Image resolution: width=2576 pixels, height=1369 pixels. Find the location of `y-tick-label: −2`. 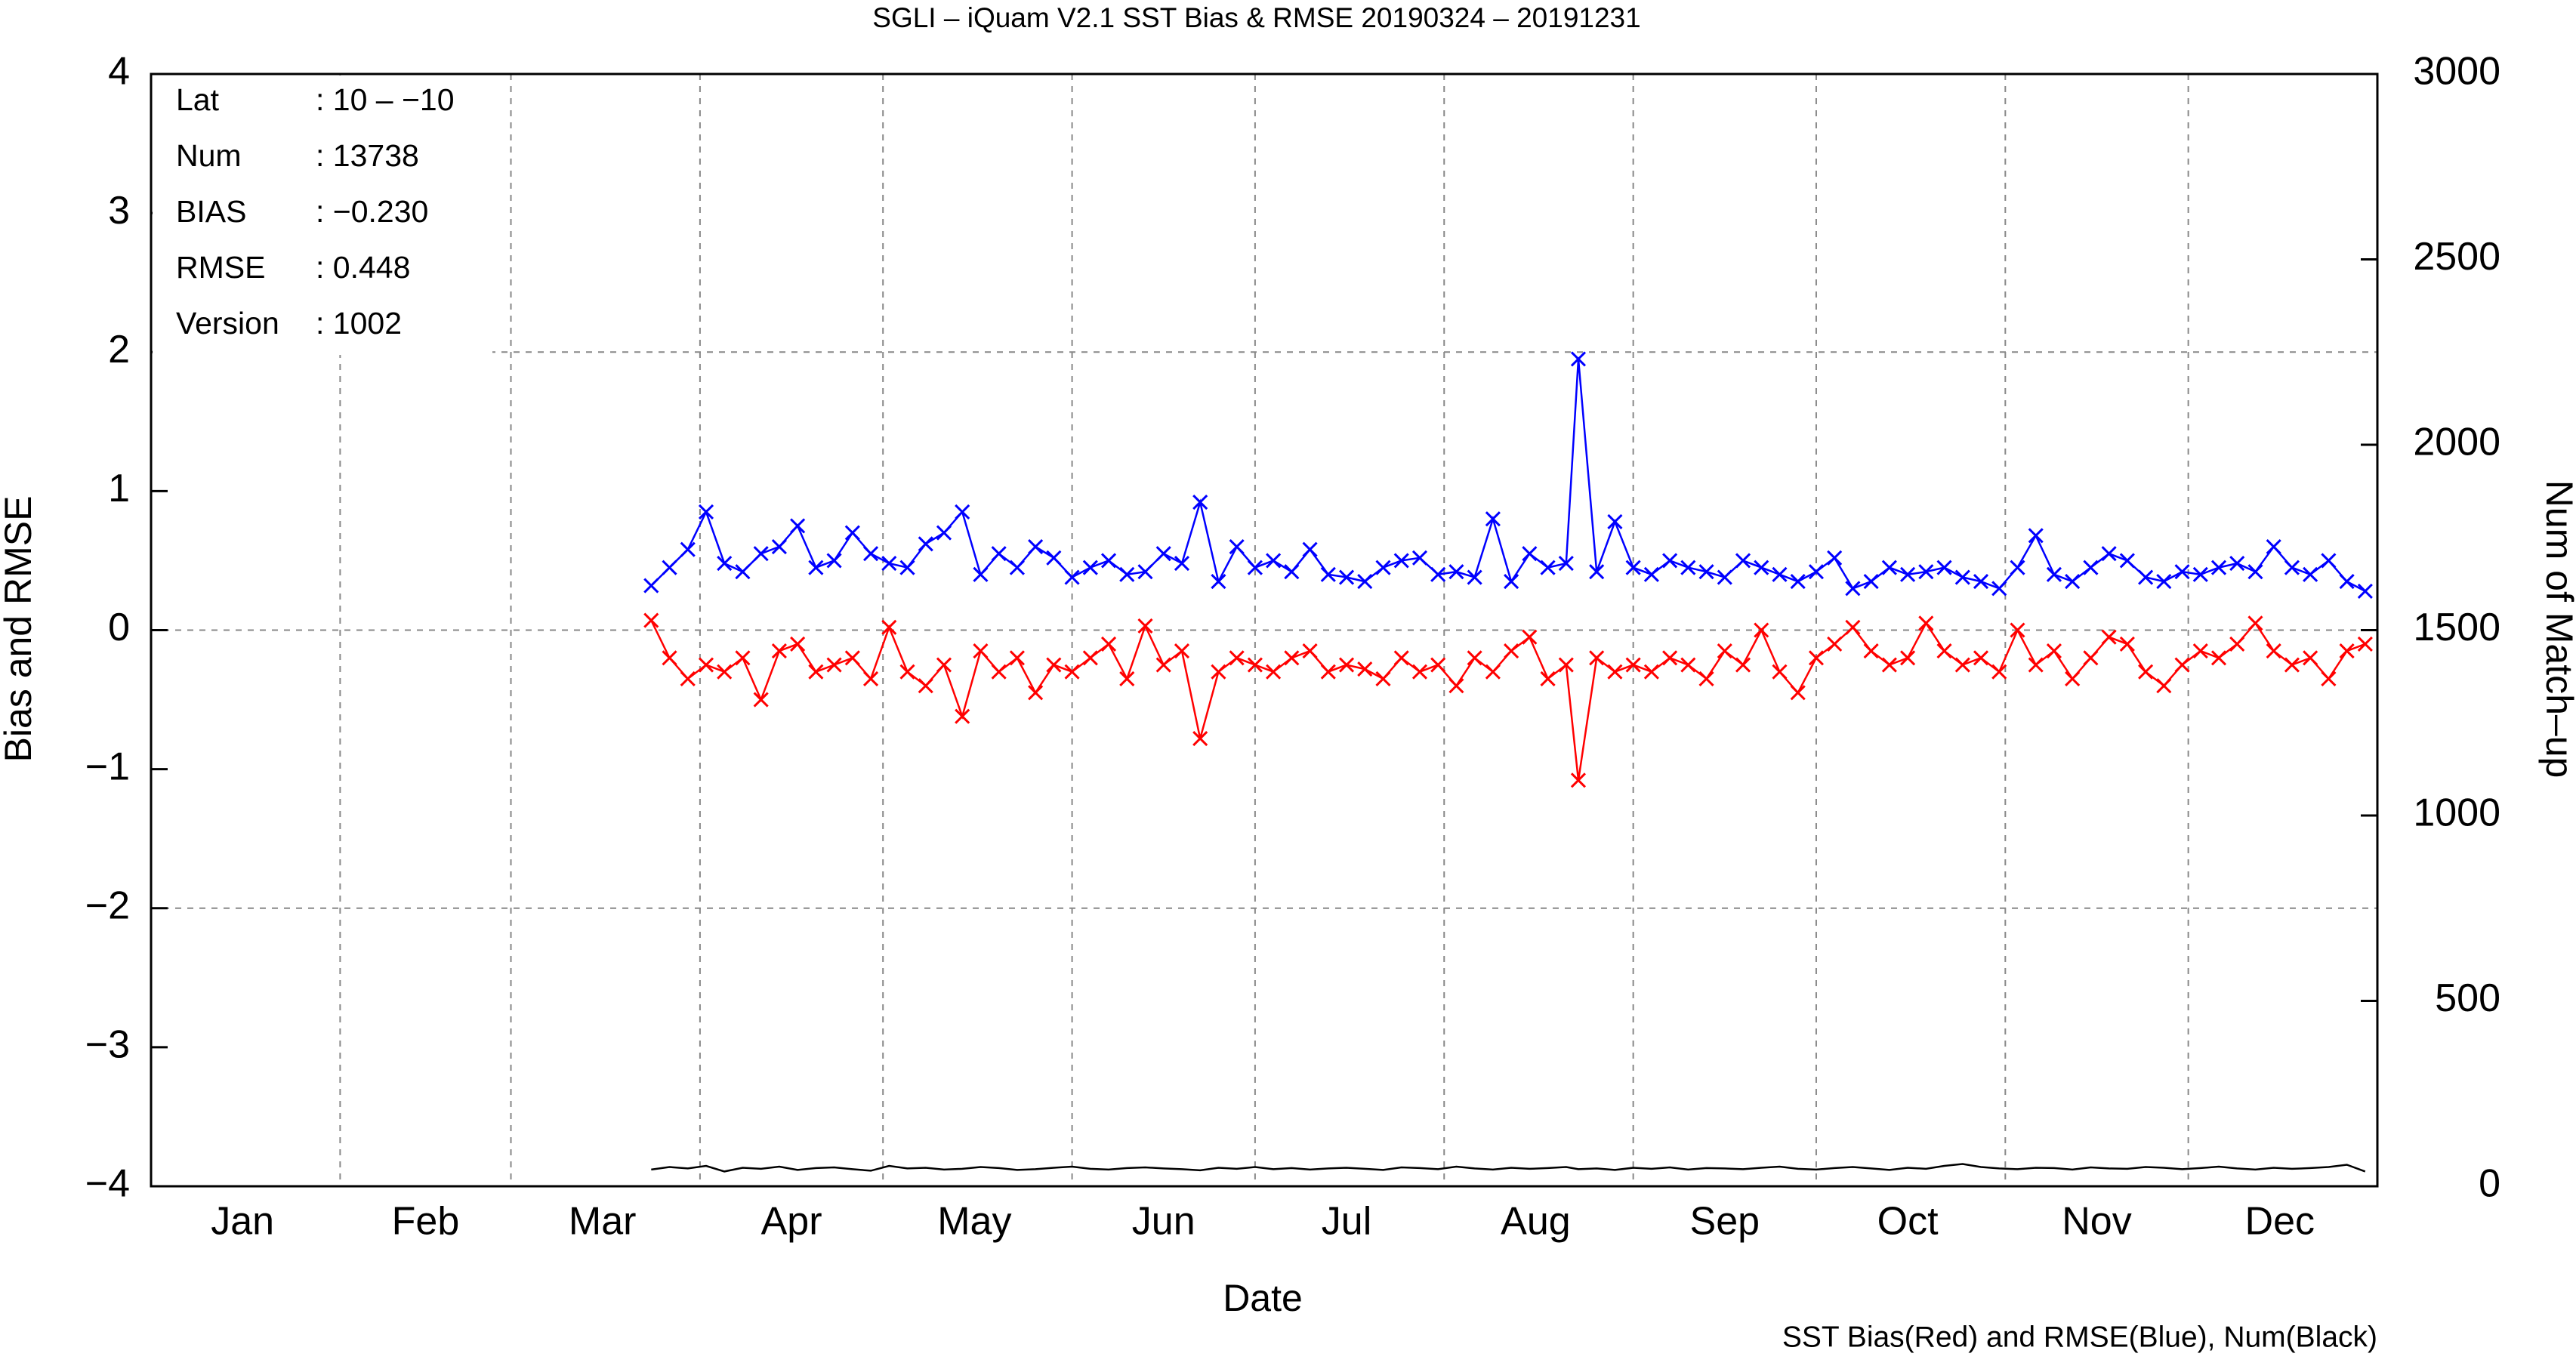

y-tick-label: −2 is located at coordinates (107, 905).